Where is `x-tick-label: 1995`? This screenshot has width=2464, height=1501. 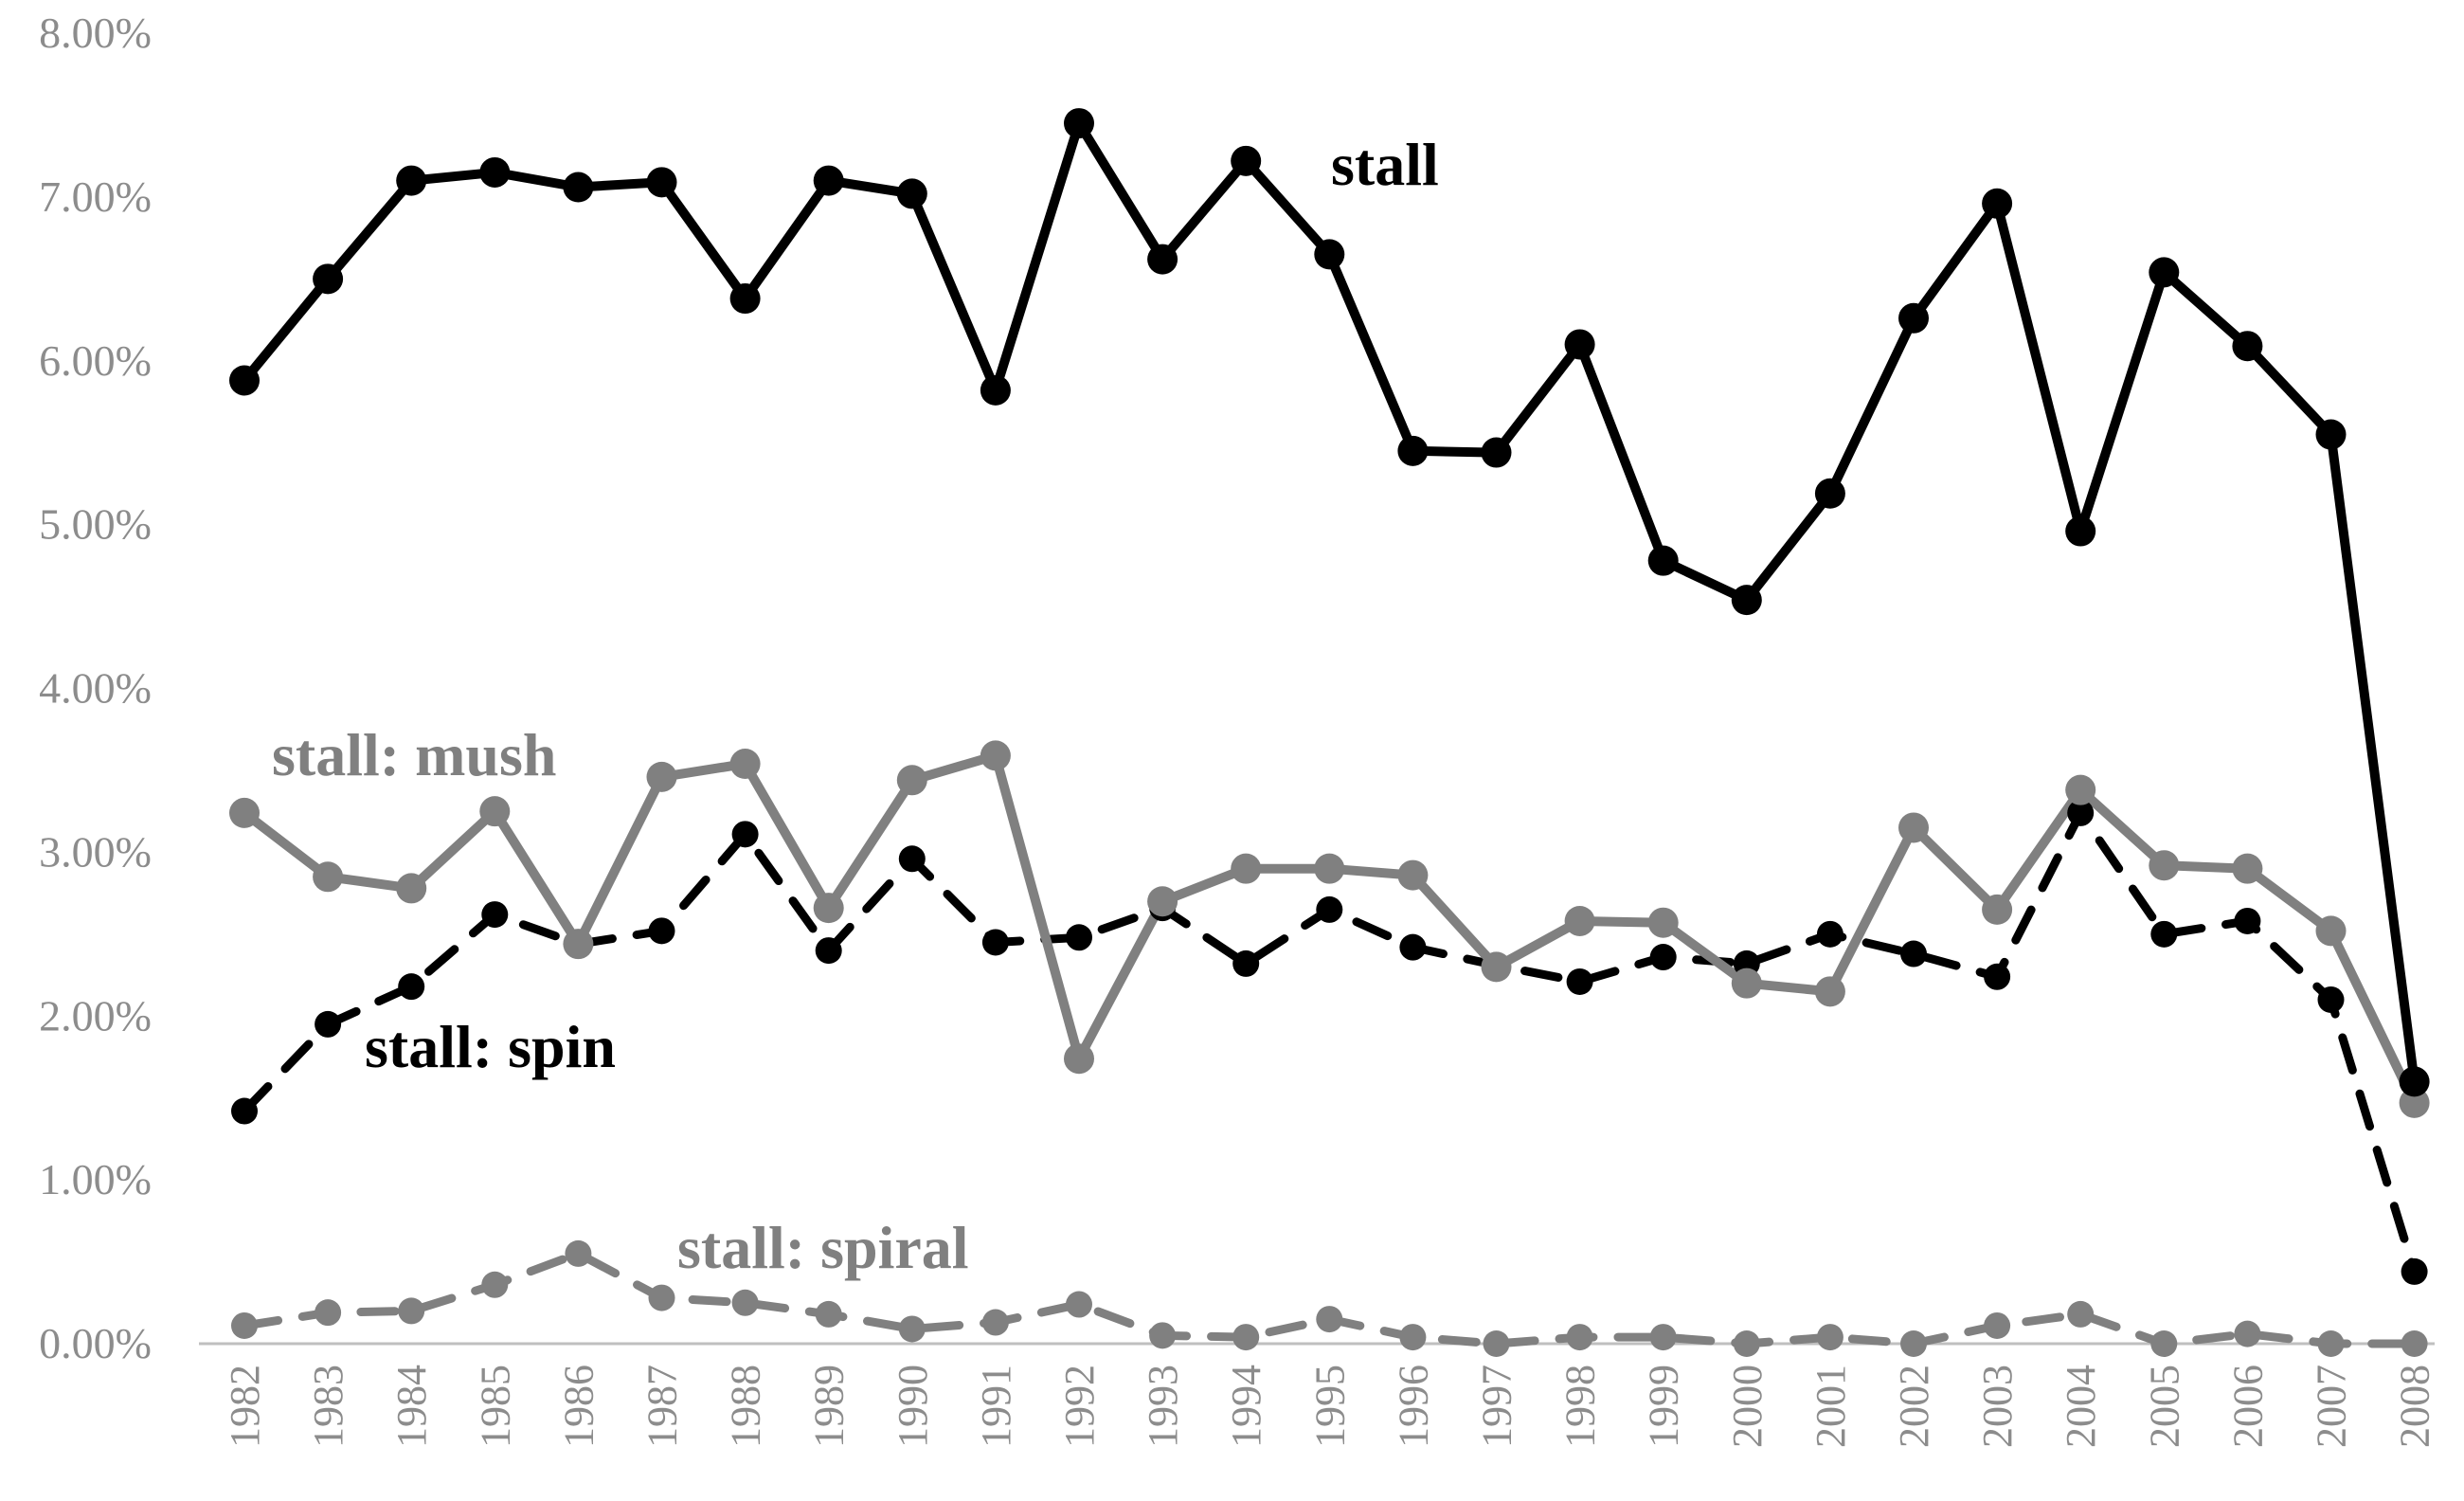 x-tick-label: 1995 is located at coordinates (1329, 1406).